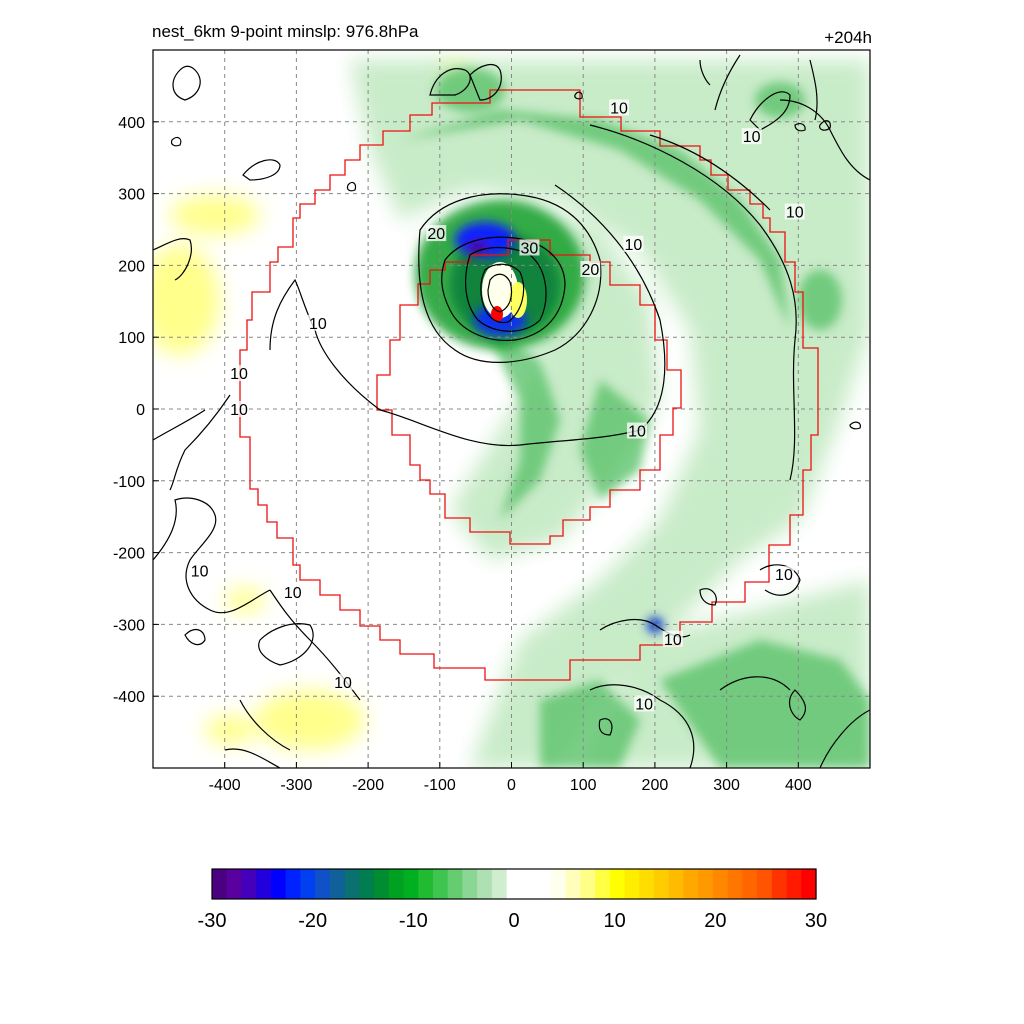 This screenshot has height=1024, width=1024. I want to click on x-tick-label: 100, so click(583, 785).